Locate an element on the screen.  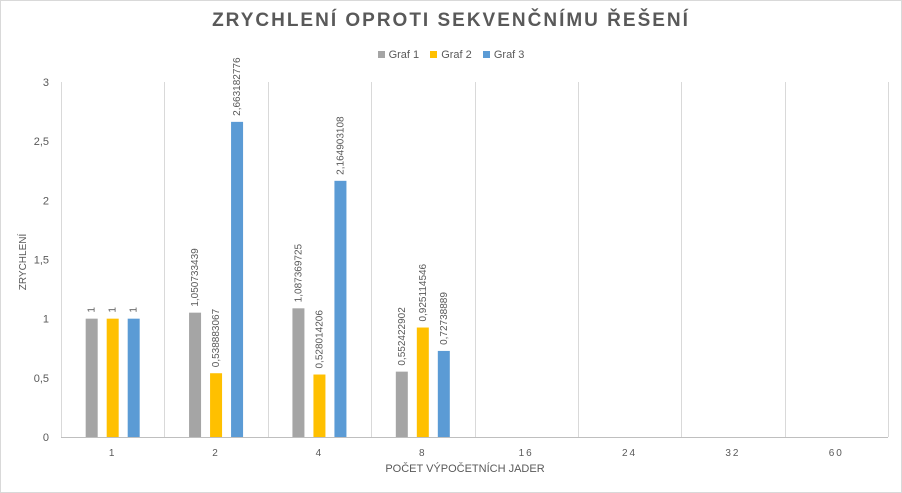
chart-title: ZRYCHLENÍ OPROTI SEKVENČNÍMU ŘEŠENÍ is located at coordinates (451, 20).